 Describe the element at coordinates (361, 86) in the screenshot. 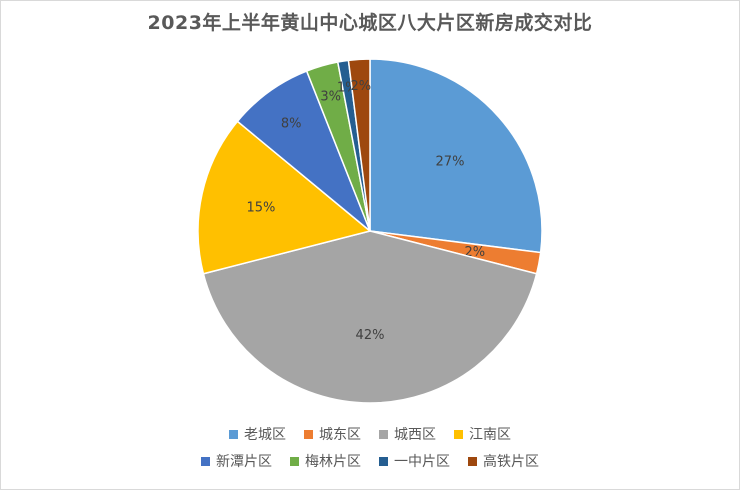

I see `data-label-8: 2%` at that location.